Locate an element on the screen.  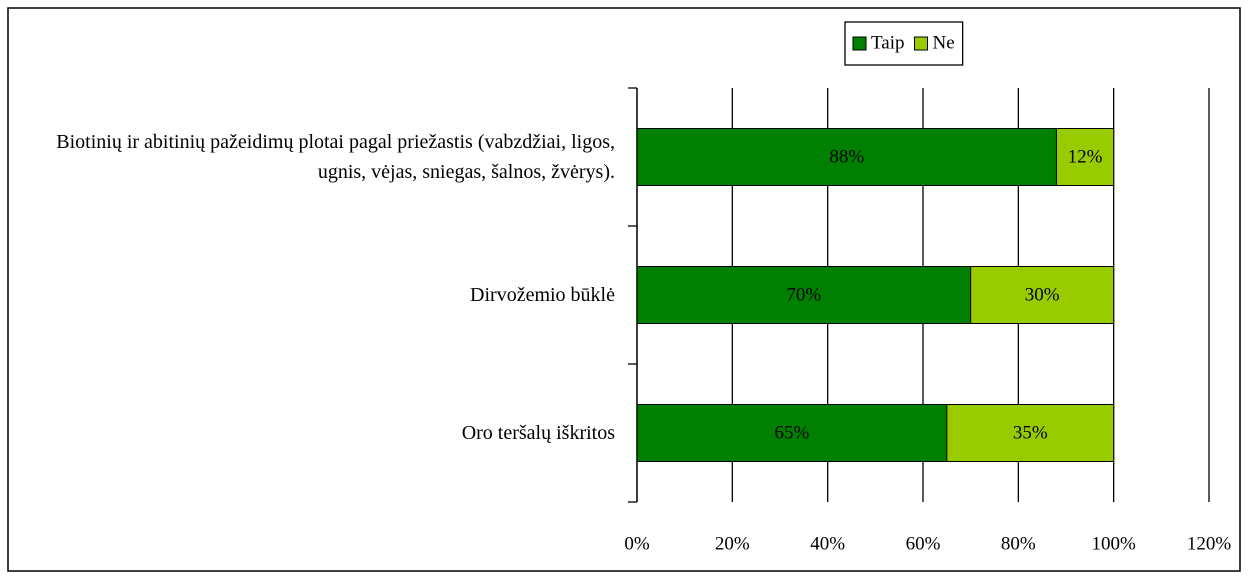
y-tick-label: Oro teršalų iškritos is located at coordinates (538, 433).